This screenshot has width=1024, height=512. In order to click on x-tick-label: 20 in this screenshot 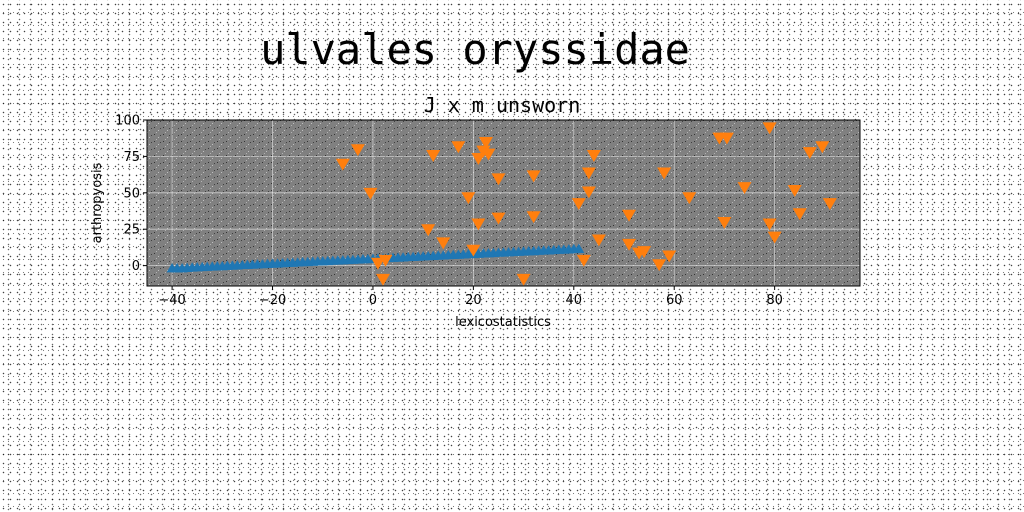, I will do `click(473, 300)`.